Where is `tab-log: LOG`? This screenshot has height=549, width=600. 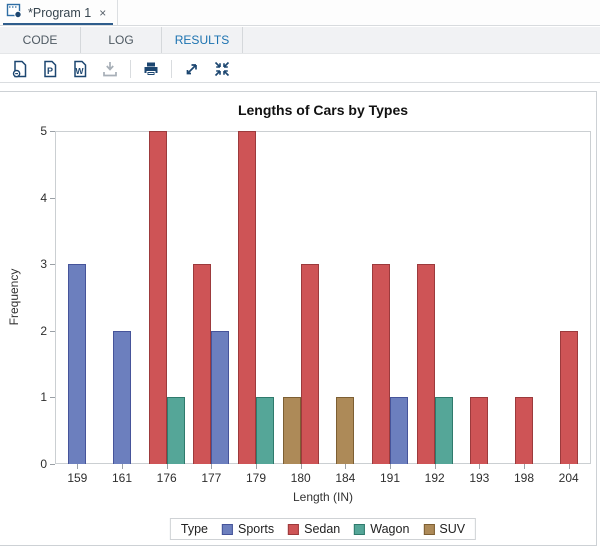
tab-log: LOG is located at coordinates (121, 40).